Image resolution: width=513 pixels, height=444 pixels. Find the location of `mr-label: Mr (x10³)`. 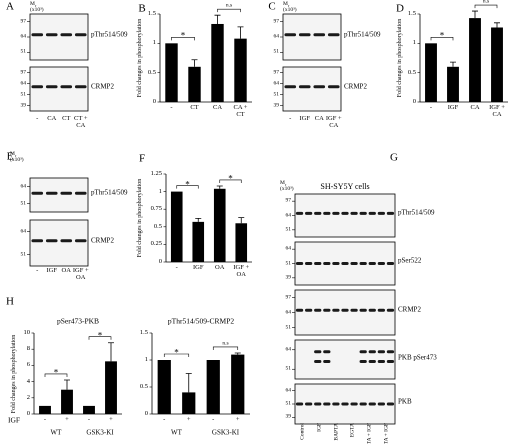

mr-label: Mr (x10³) is located at coordinates (37, 7).